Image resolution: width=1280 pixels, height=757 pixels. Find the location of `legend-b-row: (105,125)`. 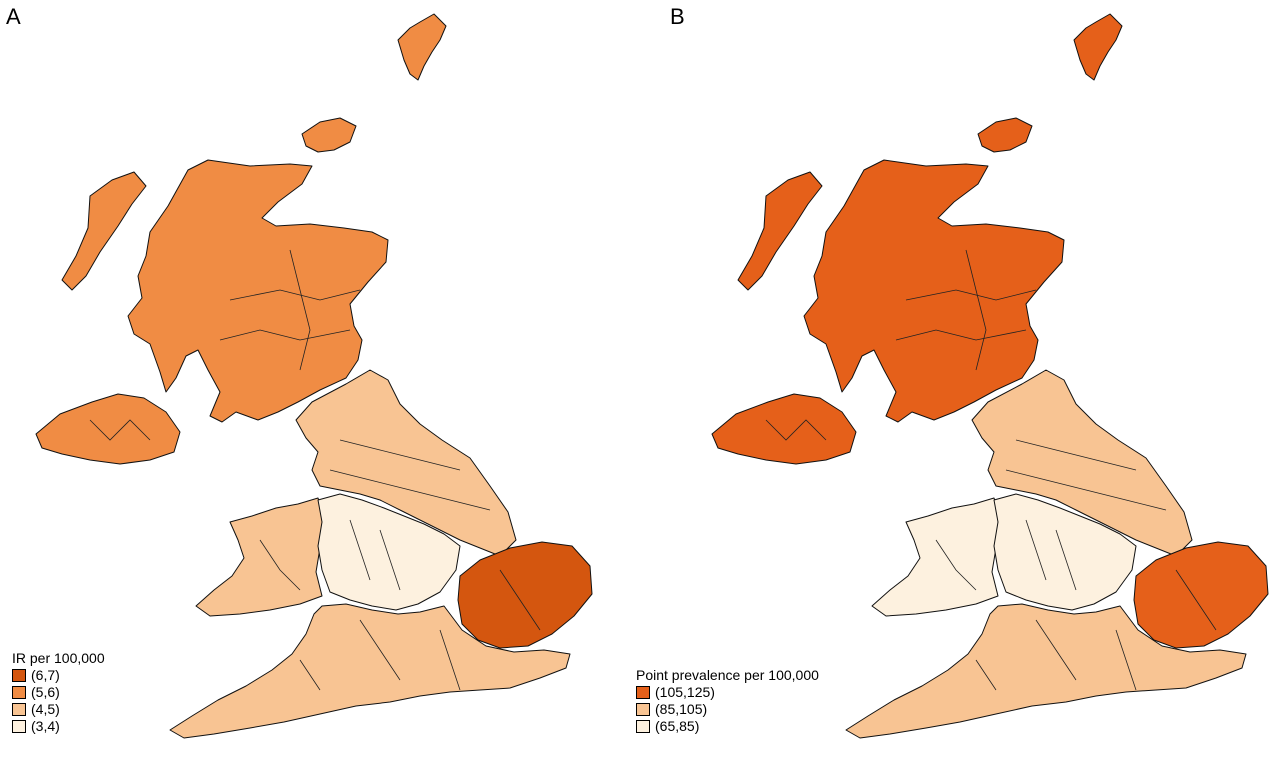

legend-b-row: (105,125) is located at coordinates (727, 692).